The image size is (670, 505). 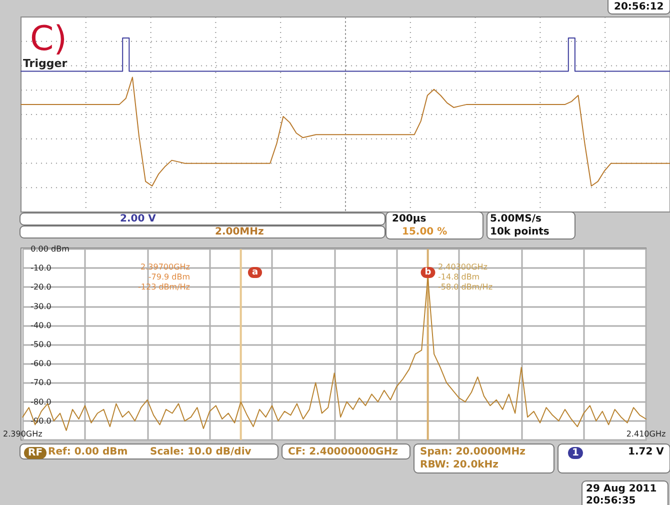 What do you see at coordinates (343, 452) in the screenshot?
I see `text: CF: 2.40000000GHz` at bounding box center [343, 452].